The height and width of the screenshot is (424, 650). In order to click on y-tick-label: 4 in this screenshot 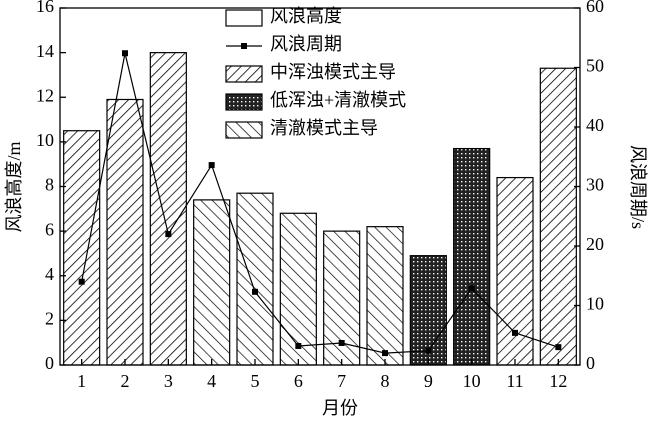, I will do `click(49, 274)`.